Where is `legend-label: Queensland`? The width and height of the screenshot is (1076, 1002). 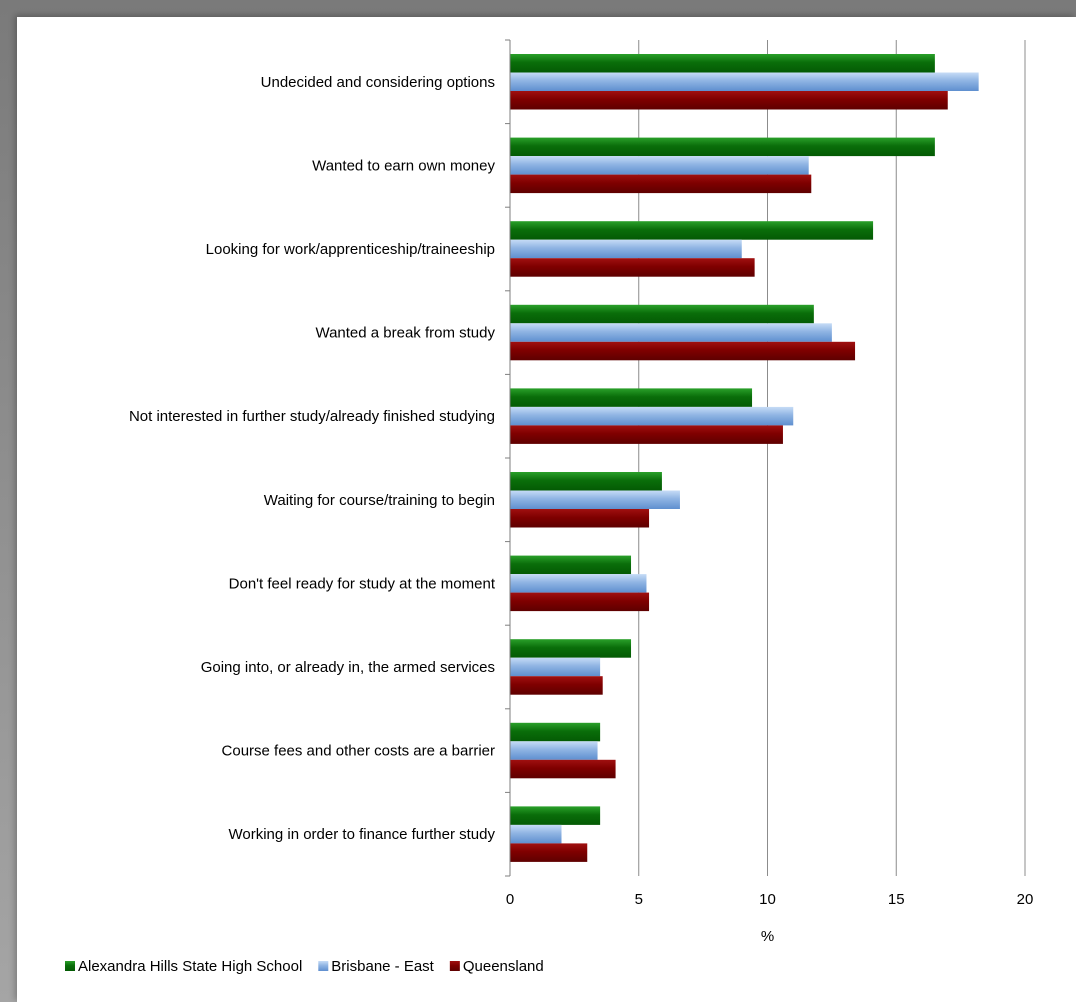 legend-label: Queensland is located at coordinates (503, 966).